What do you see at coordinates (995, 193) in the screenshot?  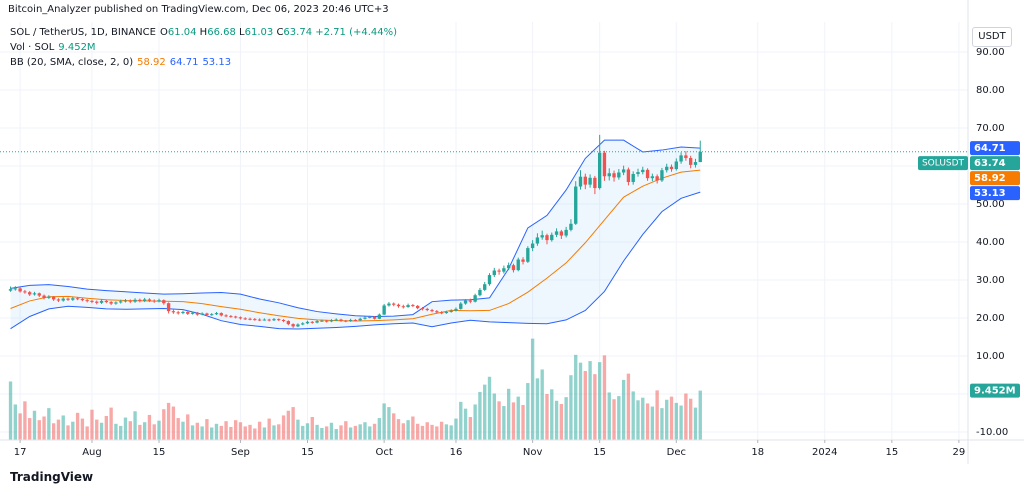 I see `bb-lower-badge` at bounding box center [995, 193].